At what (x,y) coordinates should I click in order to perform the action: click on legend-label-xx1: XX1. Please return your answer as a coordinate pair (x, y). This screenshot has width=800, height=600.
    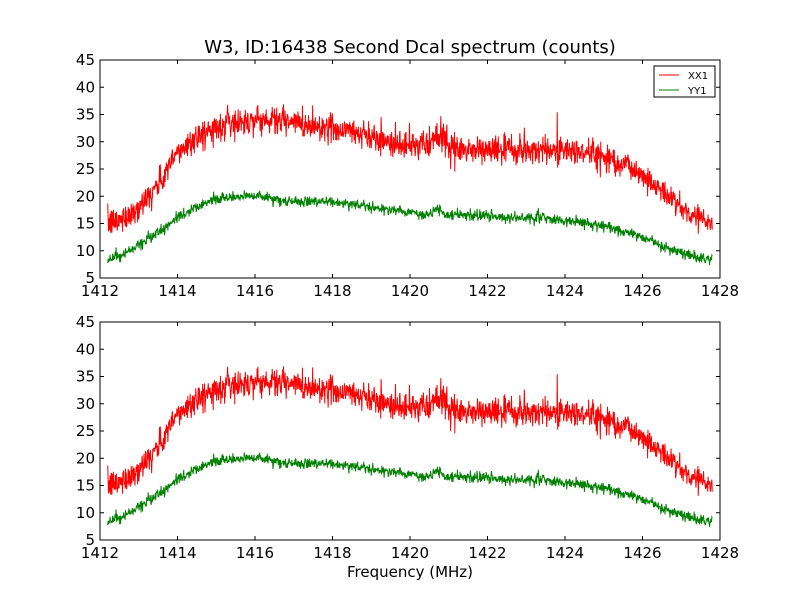
    Looking at the image, I should click on (698, 76).